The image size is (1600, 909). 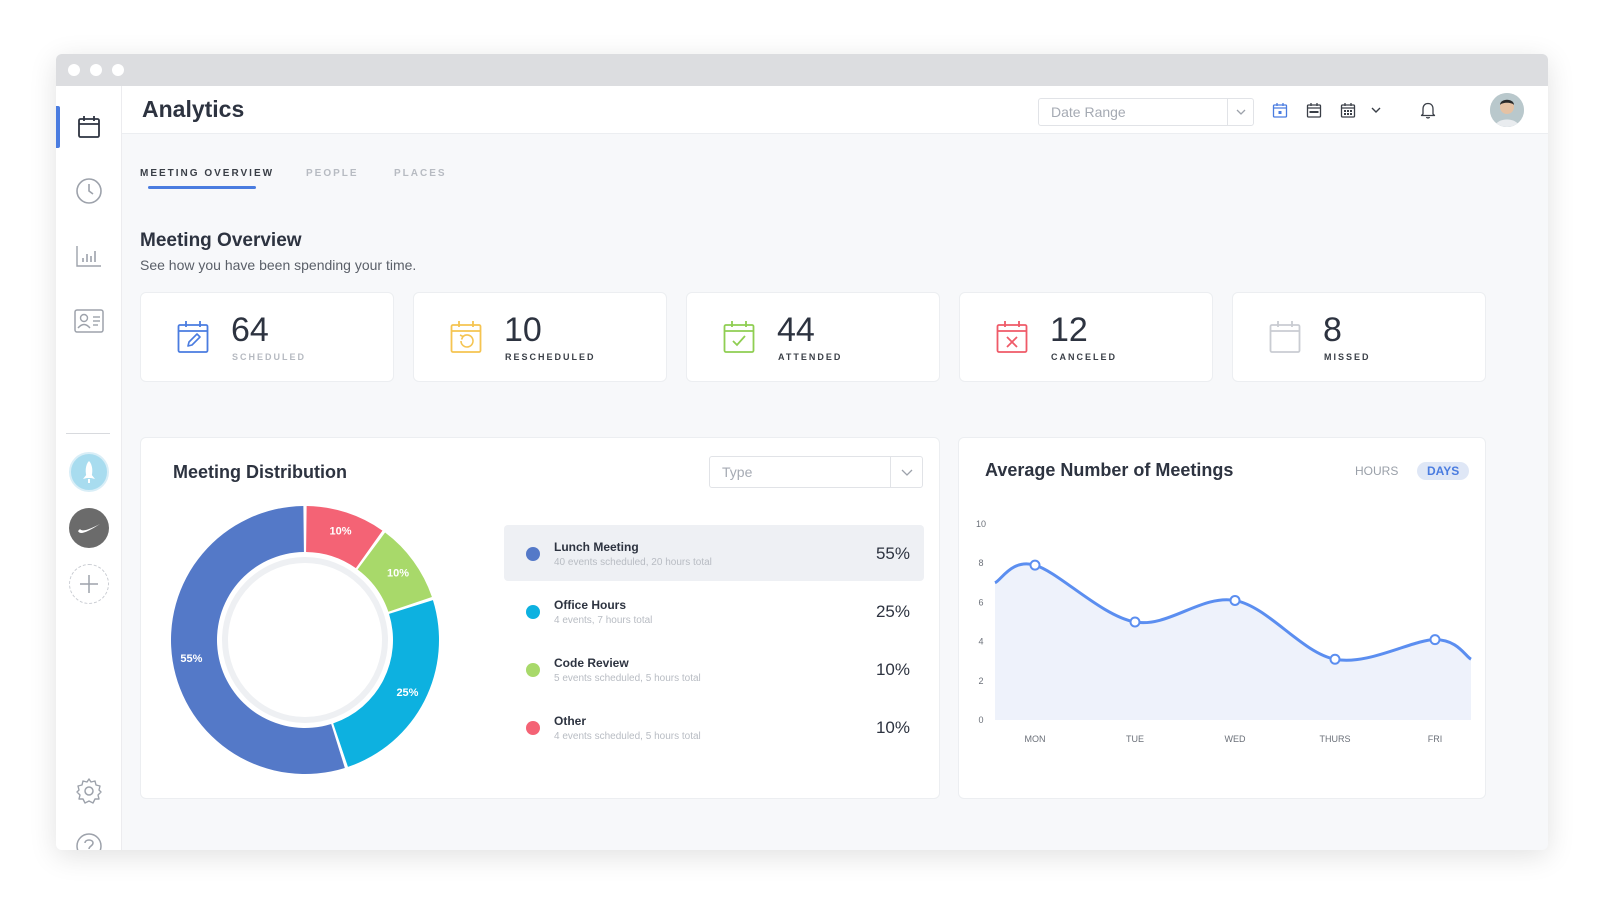 I want to click on sidebar-item-reports, so click(x=89, y=256).